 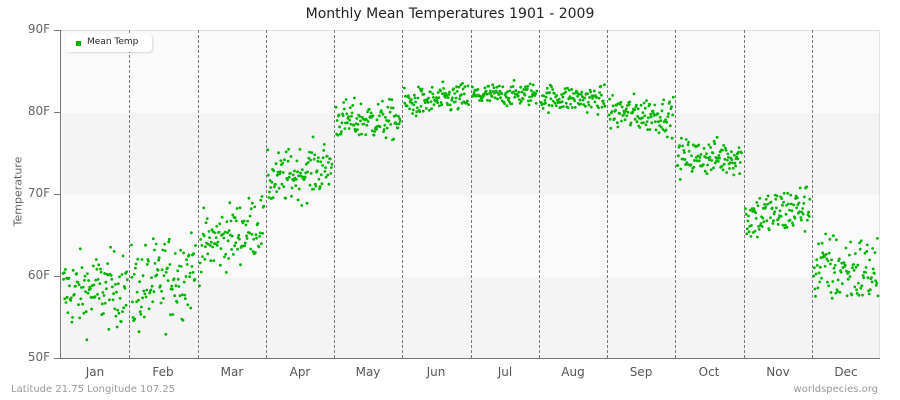 What do you see at coordinates (93, 389) in the screenshot?
I see `location-caption: Latitude 21.75 Longitude 107.25` at bounding box center [93, 389].